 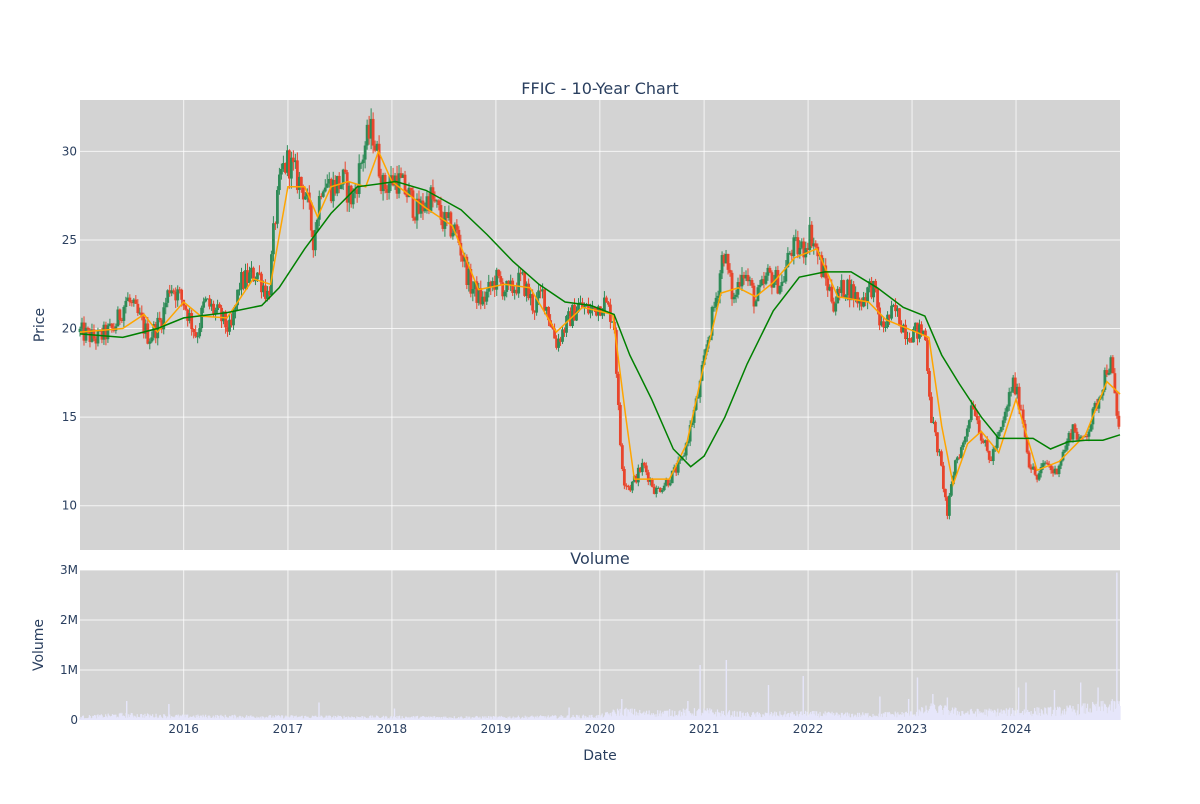 What do you see at coordinates (569, 713) in the screenshot?
I see `volume-spike-bar` at bounding box center [569, 713].